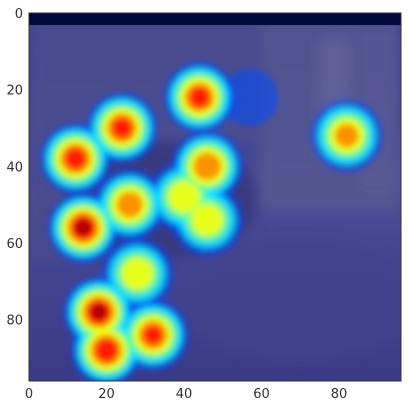 Image resolution: width=409 pixels, height=409 pixels. Describe the element at coordinates (29, 394) in the screenshot. I see `x-tick-label: 0` at that location.